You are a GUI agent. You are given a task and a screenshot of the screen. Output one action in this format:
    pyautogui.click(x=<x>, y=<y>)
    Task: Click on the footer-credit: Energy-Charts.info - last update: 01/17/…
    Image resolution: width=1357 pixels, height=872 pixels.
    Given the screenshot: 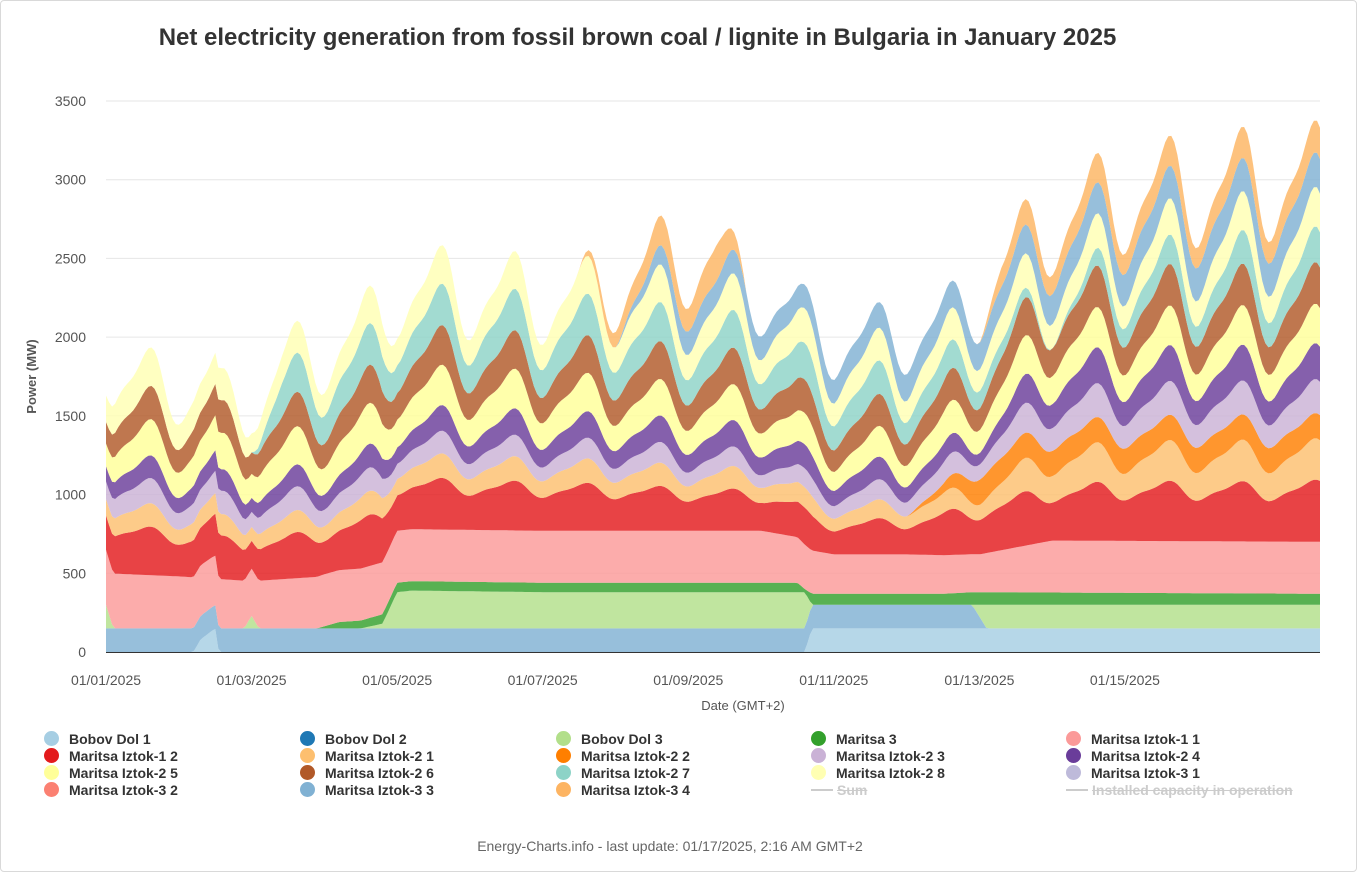 What is the action you would take?
    pyautogui.click(x=670, y=846)
    